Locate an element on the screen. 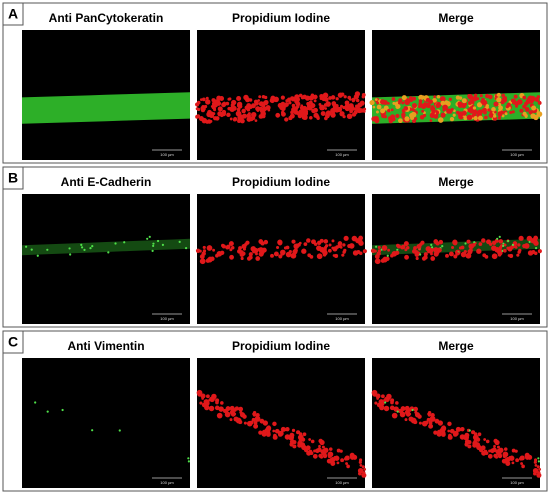 The image size is (550, 495). panel-letter: A is located at coordinates (13, 14).